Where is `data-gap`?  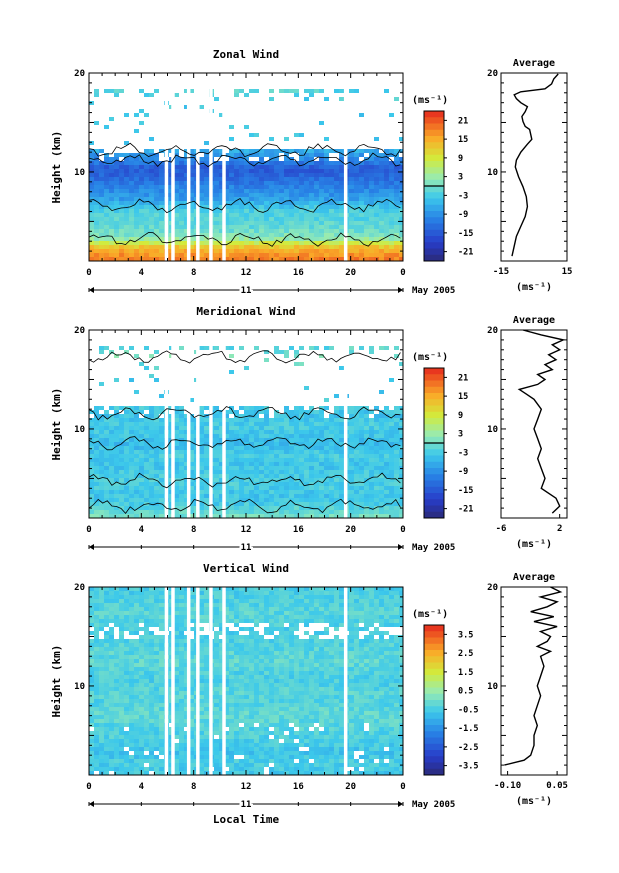 data-gap is located at coordinates (188, 424).